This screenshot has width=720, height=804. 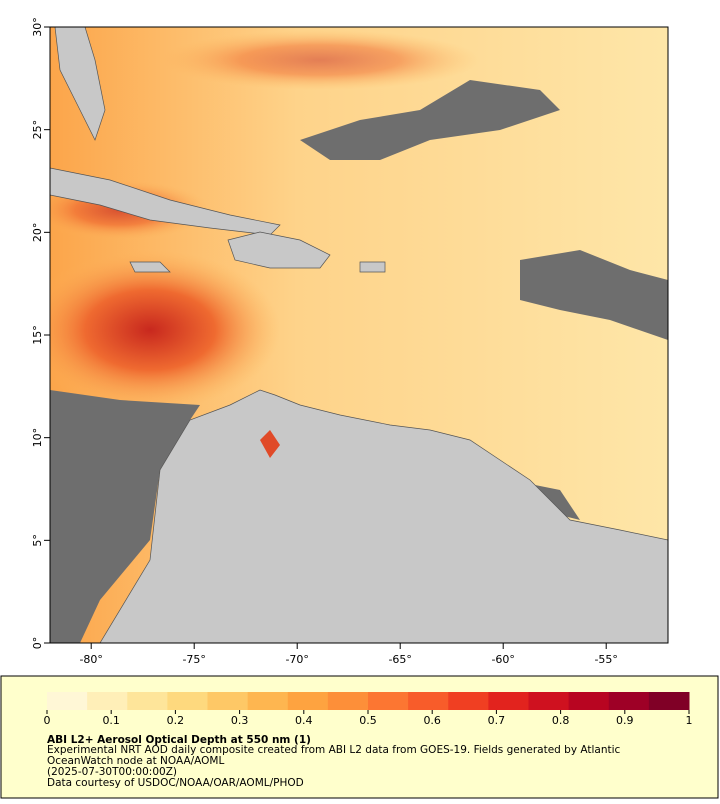 What do you see at coordinates (279, 250) in the screenshot?
I see `hispaniola` at bounding box center [279, 250].